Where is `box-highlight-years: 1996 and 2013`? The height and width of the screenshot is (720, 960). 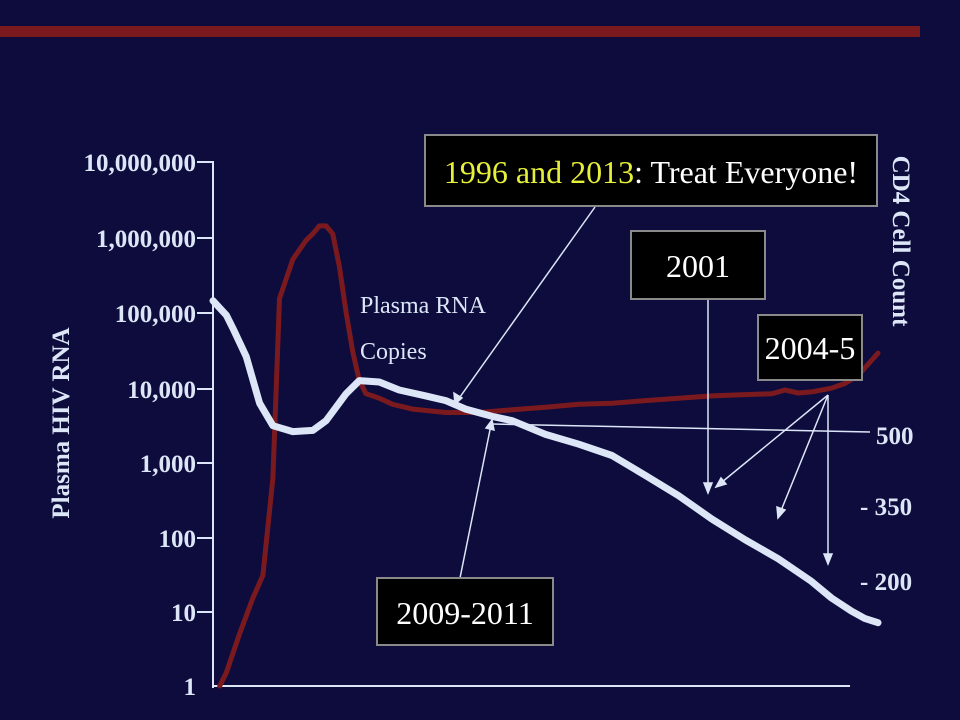 box-highlight-years: 1996 and 2013 is located at coordinates (539, 172).